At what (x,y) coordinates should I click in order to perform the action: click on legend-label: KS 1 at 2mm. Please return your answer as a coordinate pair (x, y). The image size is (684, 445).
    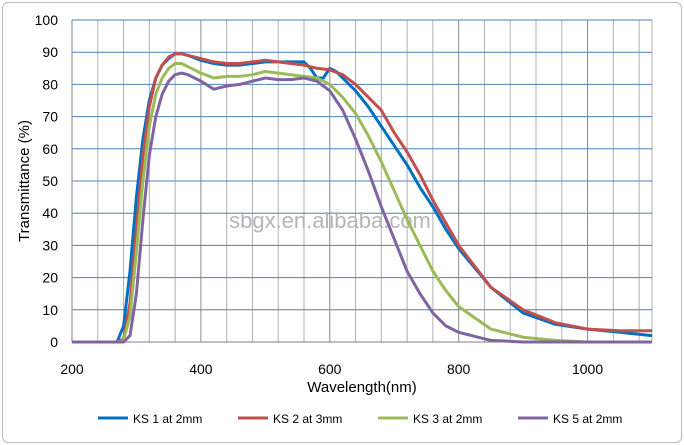
    Looking at the image, I should click on (167, 419).